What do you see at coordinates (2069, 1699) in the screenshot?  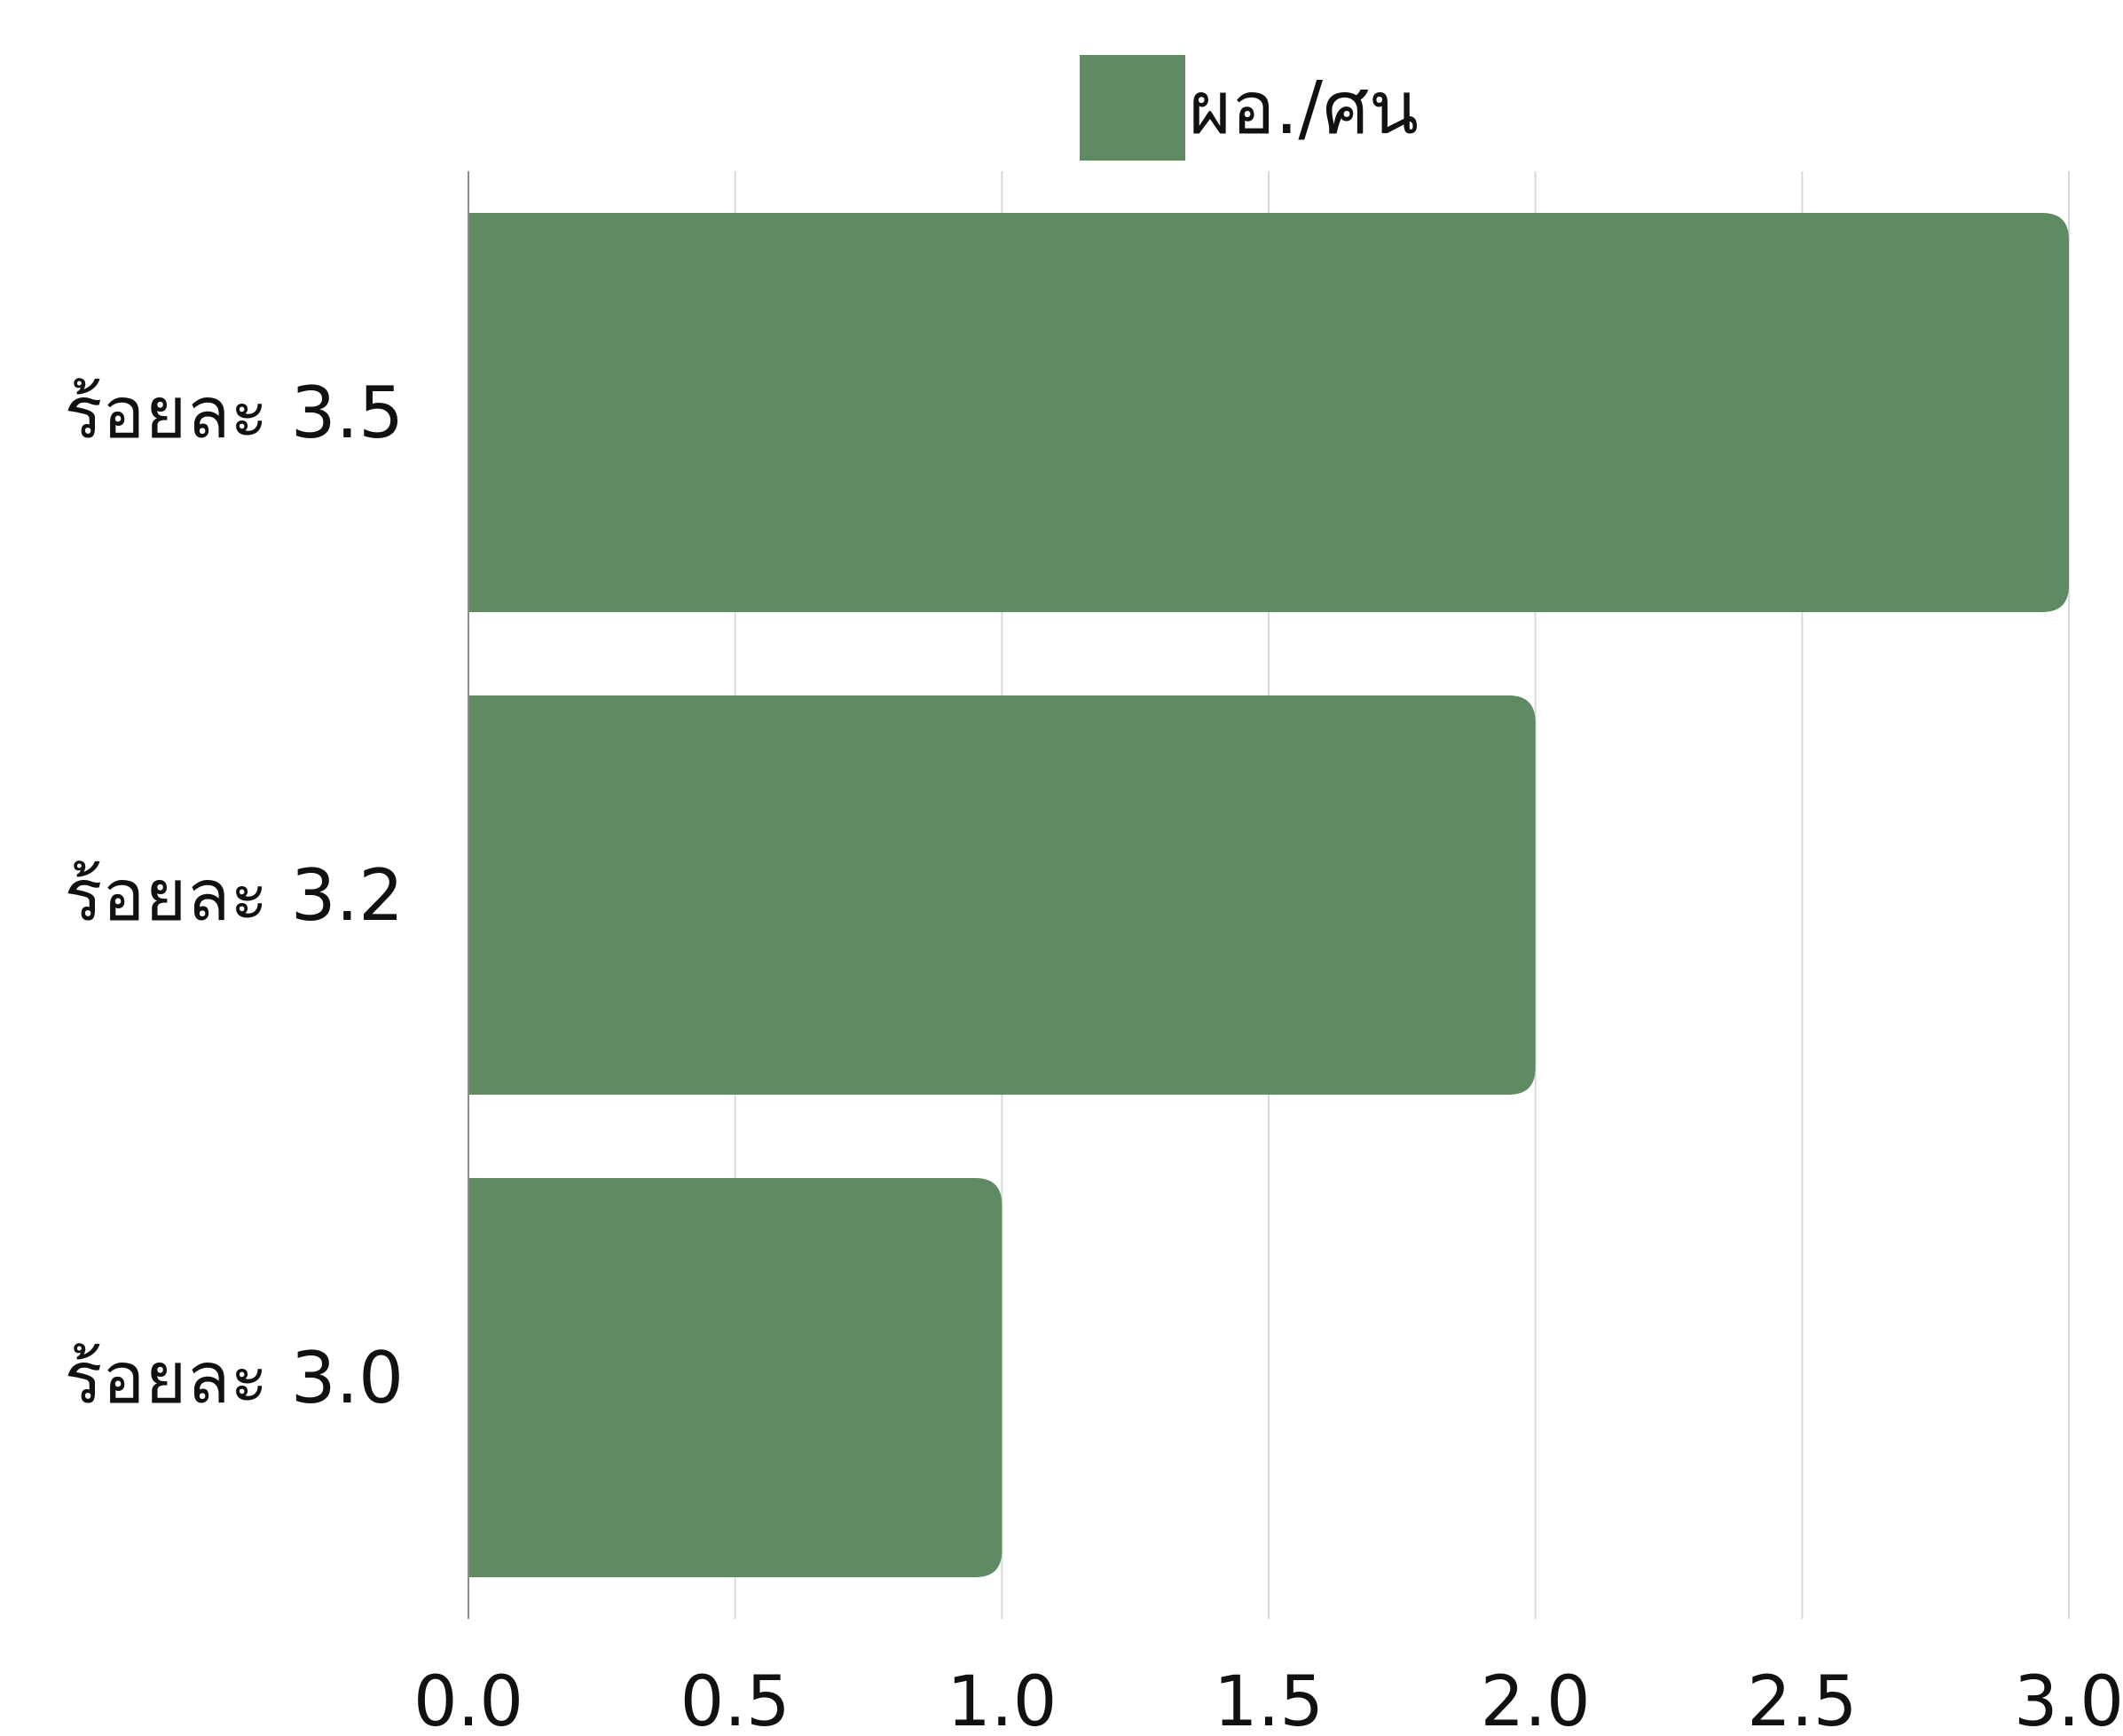 I see `x-tick-label: 3.0` at bounding box center [2069, 1699].